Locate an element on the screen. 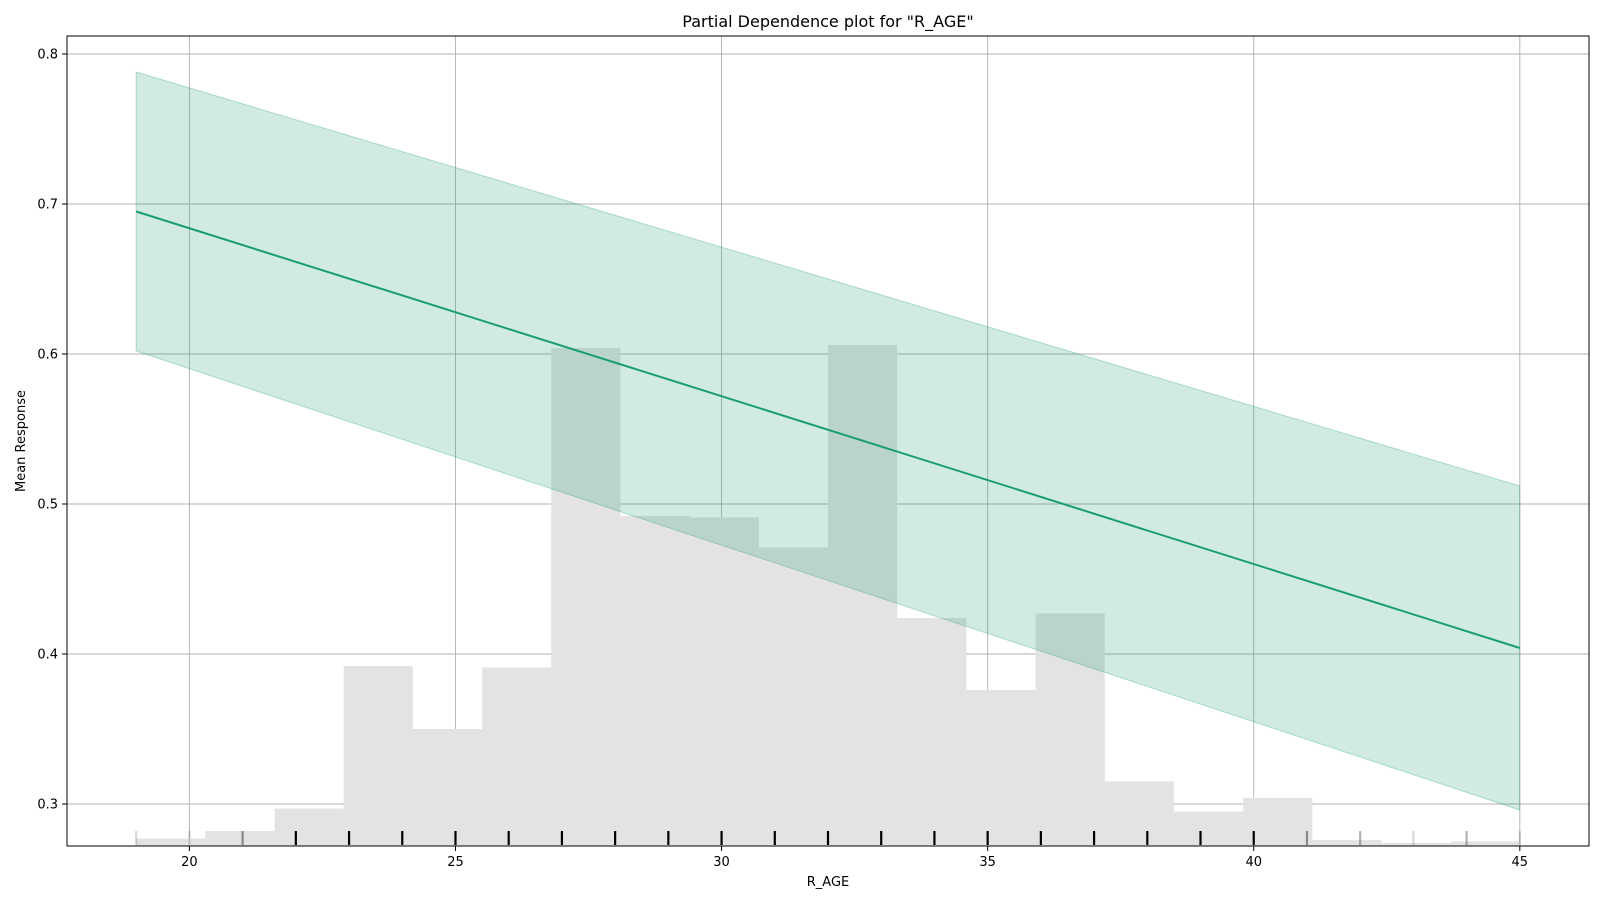 The height and width of the screenshot is (900, 1600). rug-marks is located at coordinates (828, 838).